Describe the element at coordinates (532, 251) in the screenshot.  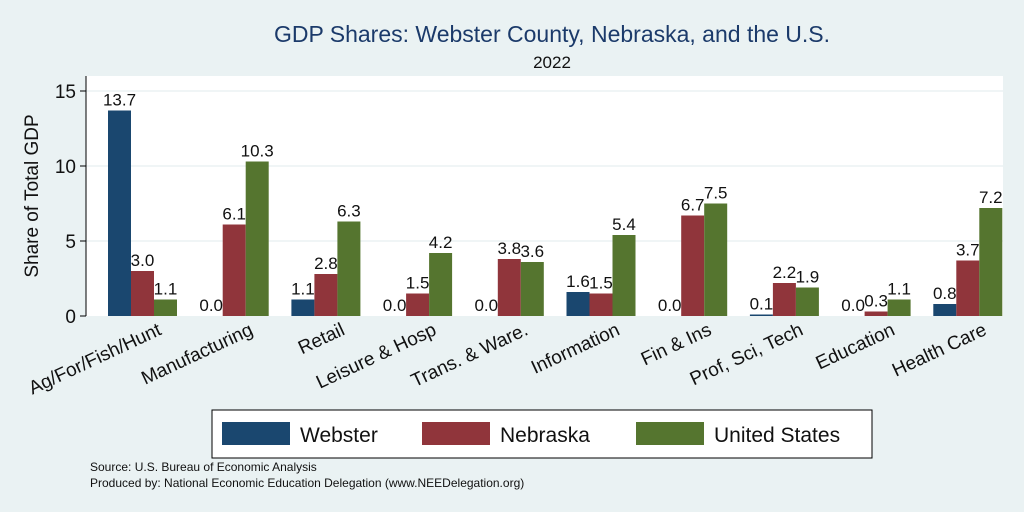
I see `data-label: 3.6` at that location.